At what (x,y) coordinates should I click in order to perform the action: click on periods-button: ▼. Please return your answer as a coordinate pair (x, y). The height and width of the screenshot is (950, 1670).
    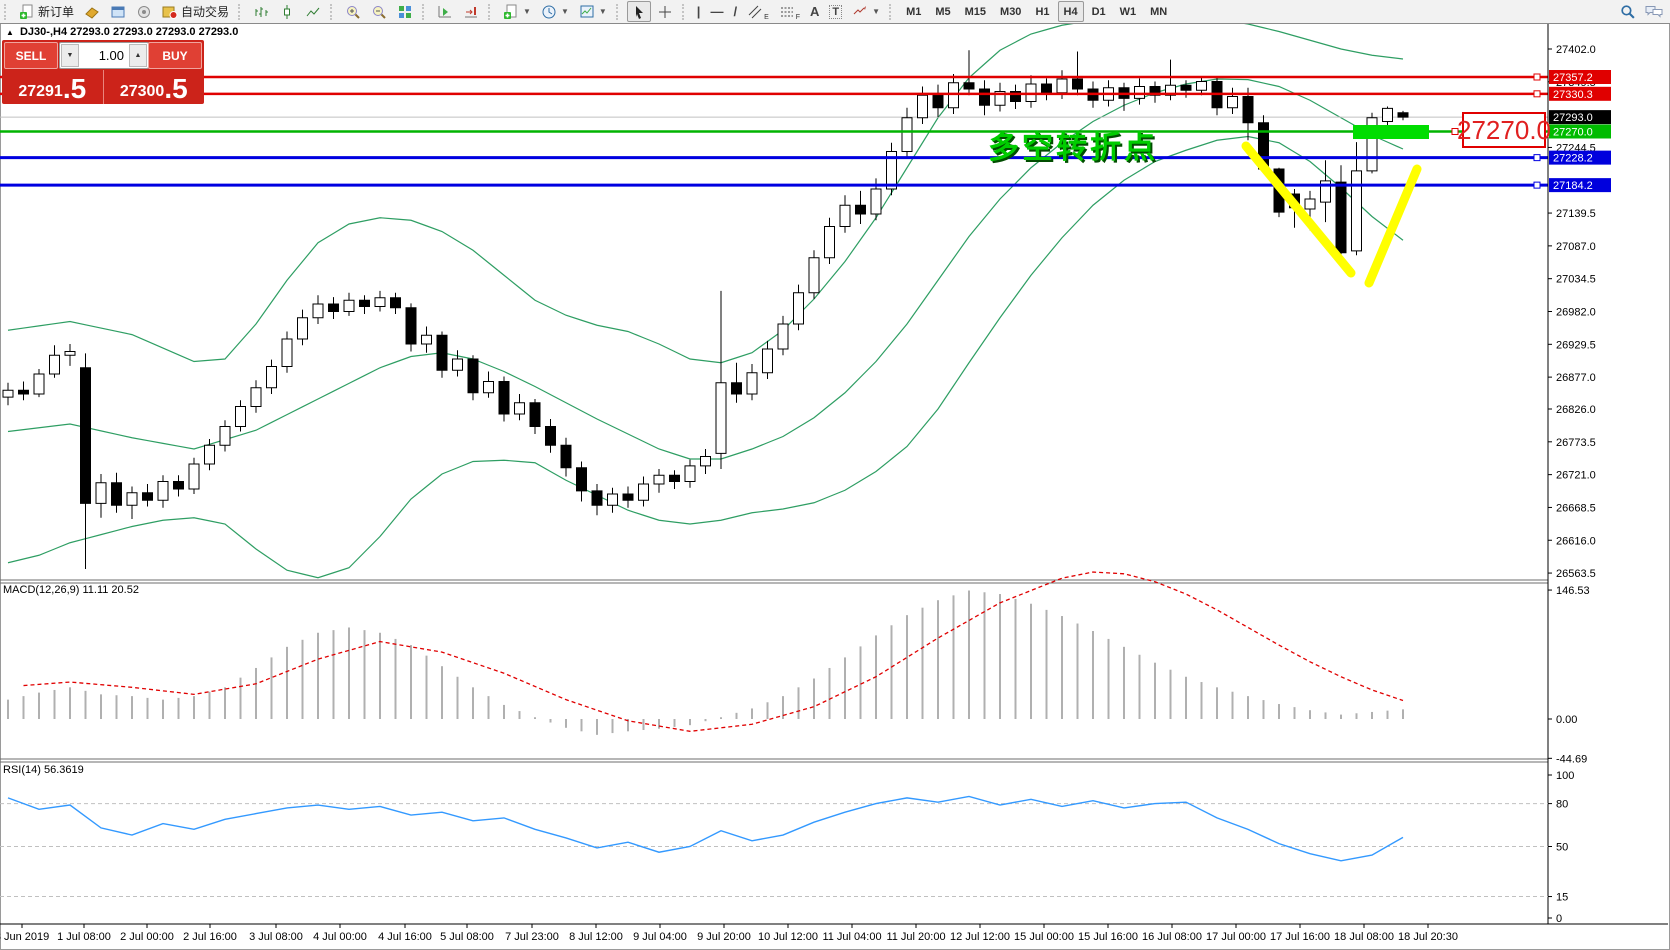
    Looking at the image, I should click on (555, 11).